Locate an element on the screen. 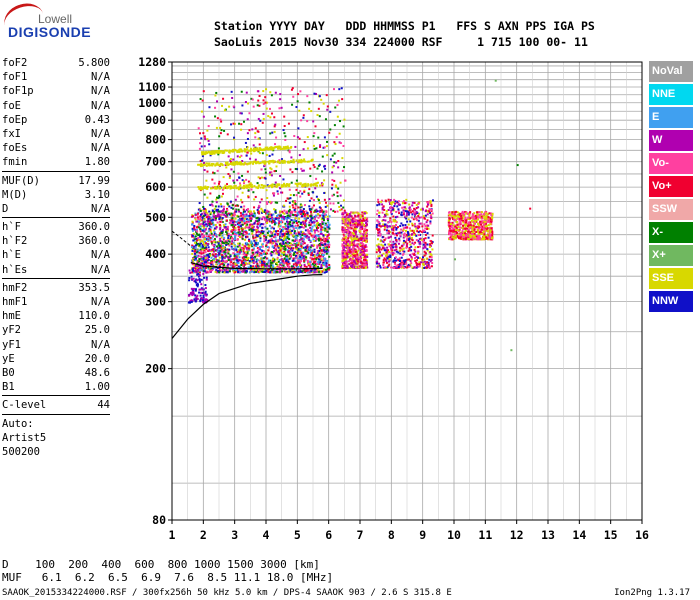 The height and width of the screenshot is (600, 700). param-value: N/A is located at coordinates (100, 148).